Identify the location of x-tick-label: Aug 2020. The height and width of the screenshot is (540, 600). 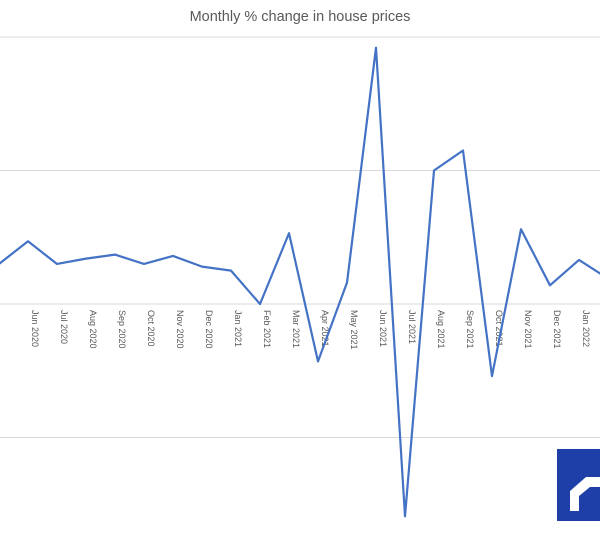
(93, 329).